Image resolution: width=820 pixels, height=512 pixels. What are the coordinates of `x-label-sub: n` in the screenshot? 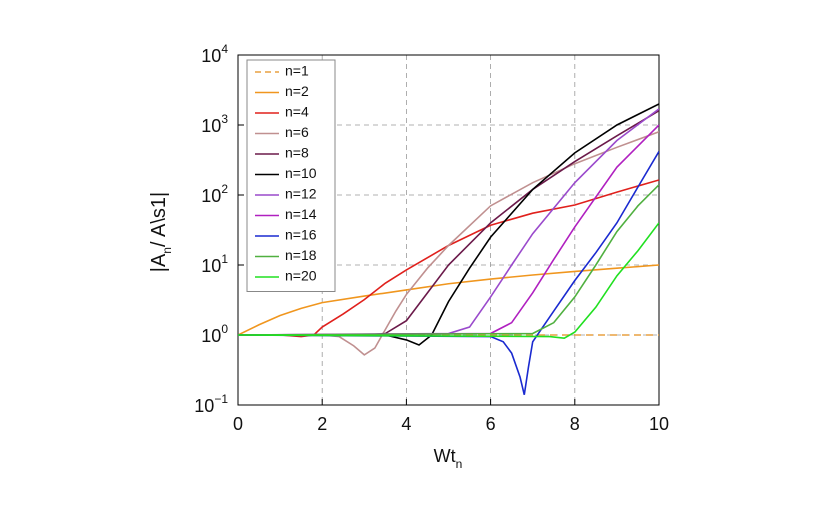 It's located at (459, 464).